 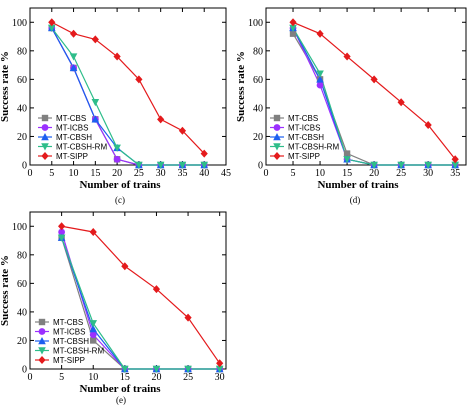 What do you see at coordinates (71, 341) in the screenshot?
I see `legend-label-mt-cbsh: MT-CBSH` at bounding box center [71, 341].